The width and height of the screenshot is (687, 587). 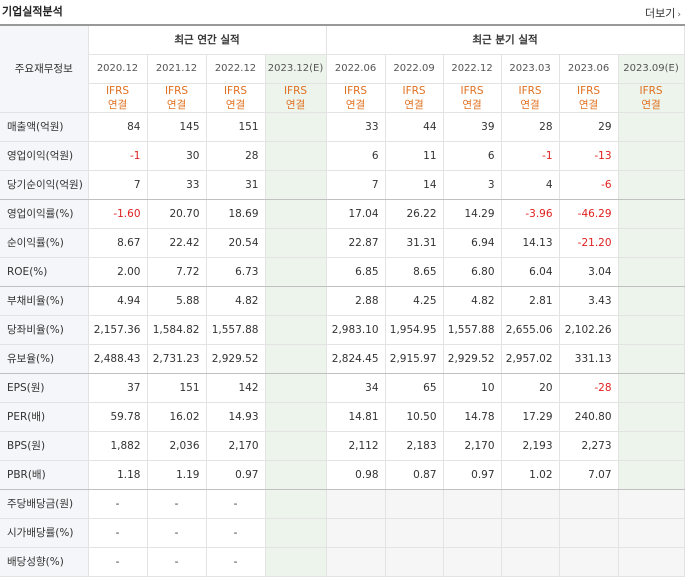 I want to click on quarter-value-cell: -21.20, so click(x=588, y=242).